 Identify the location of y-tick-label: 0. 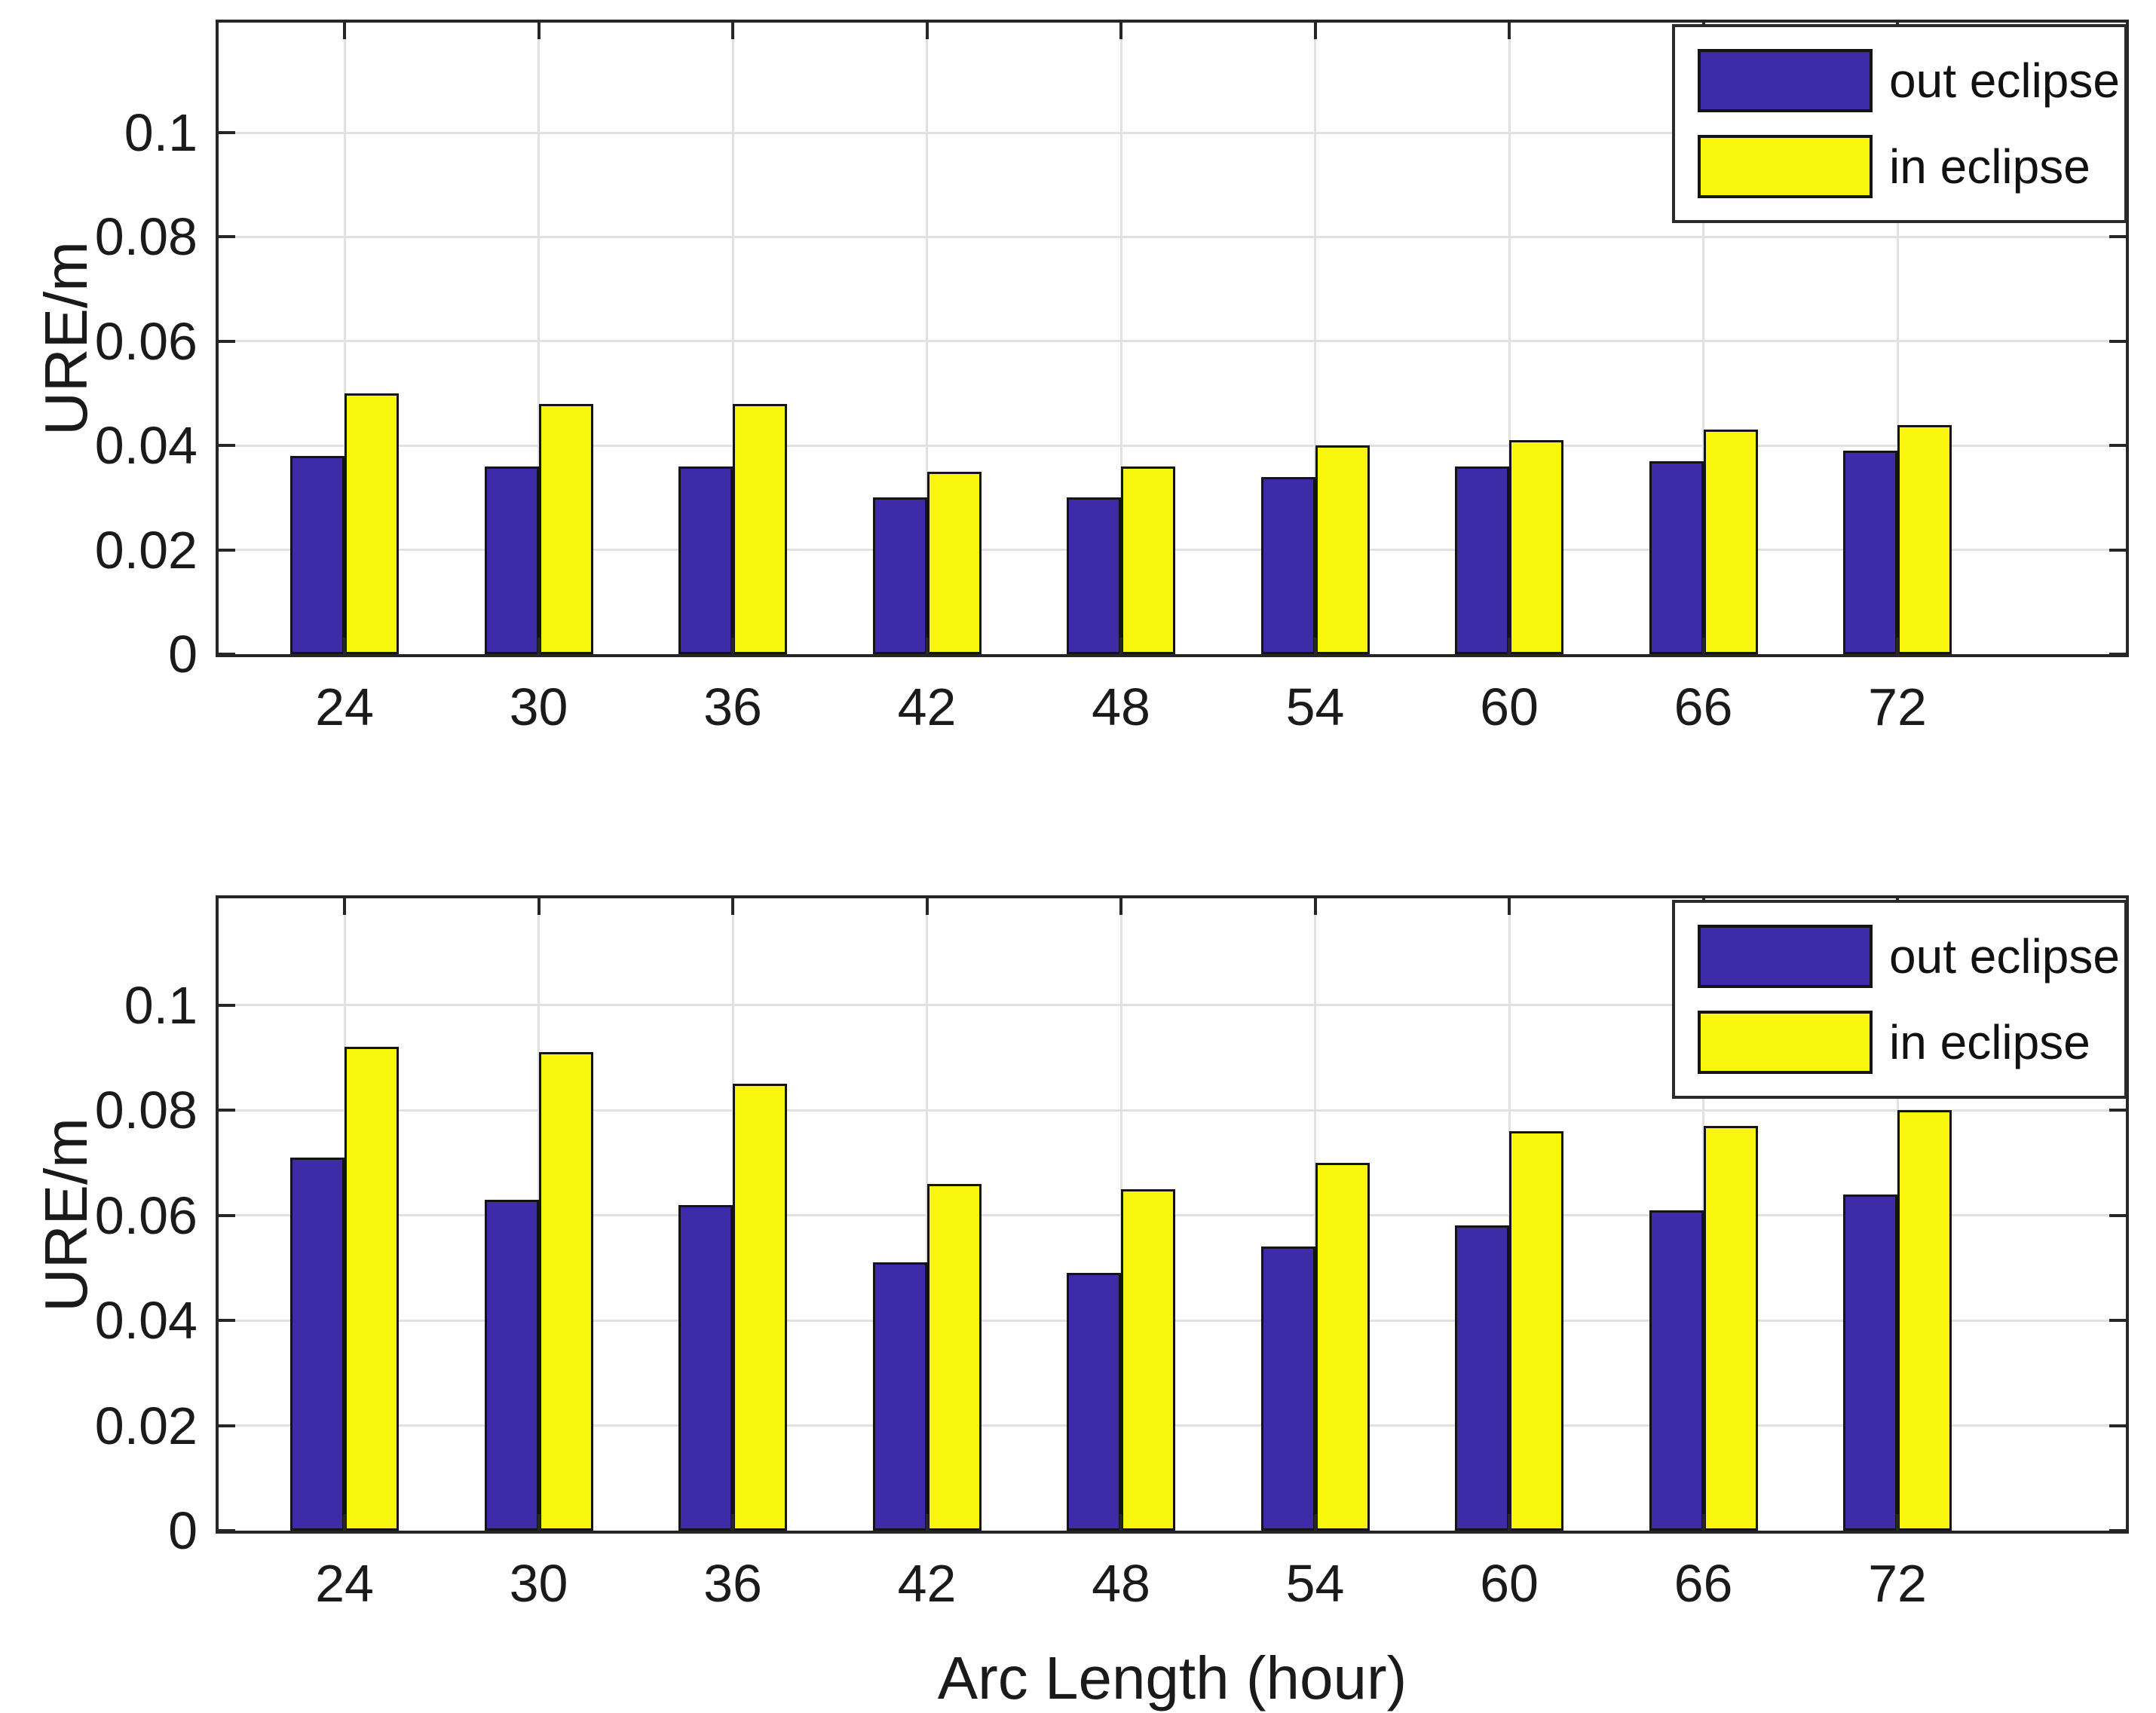
(183, 1530).